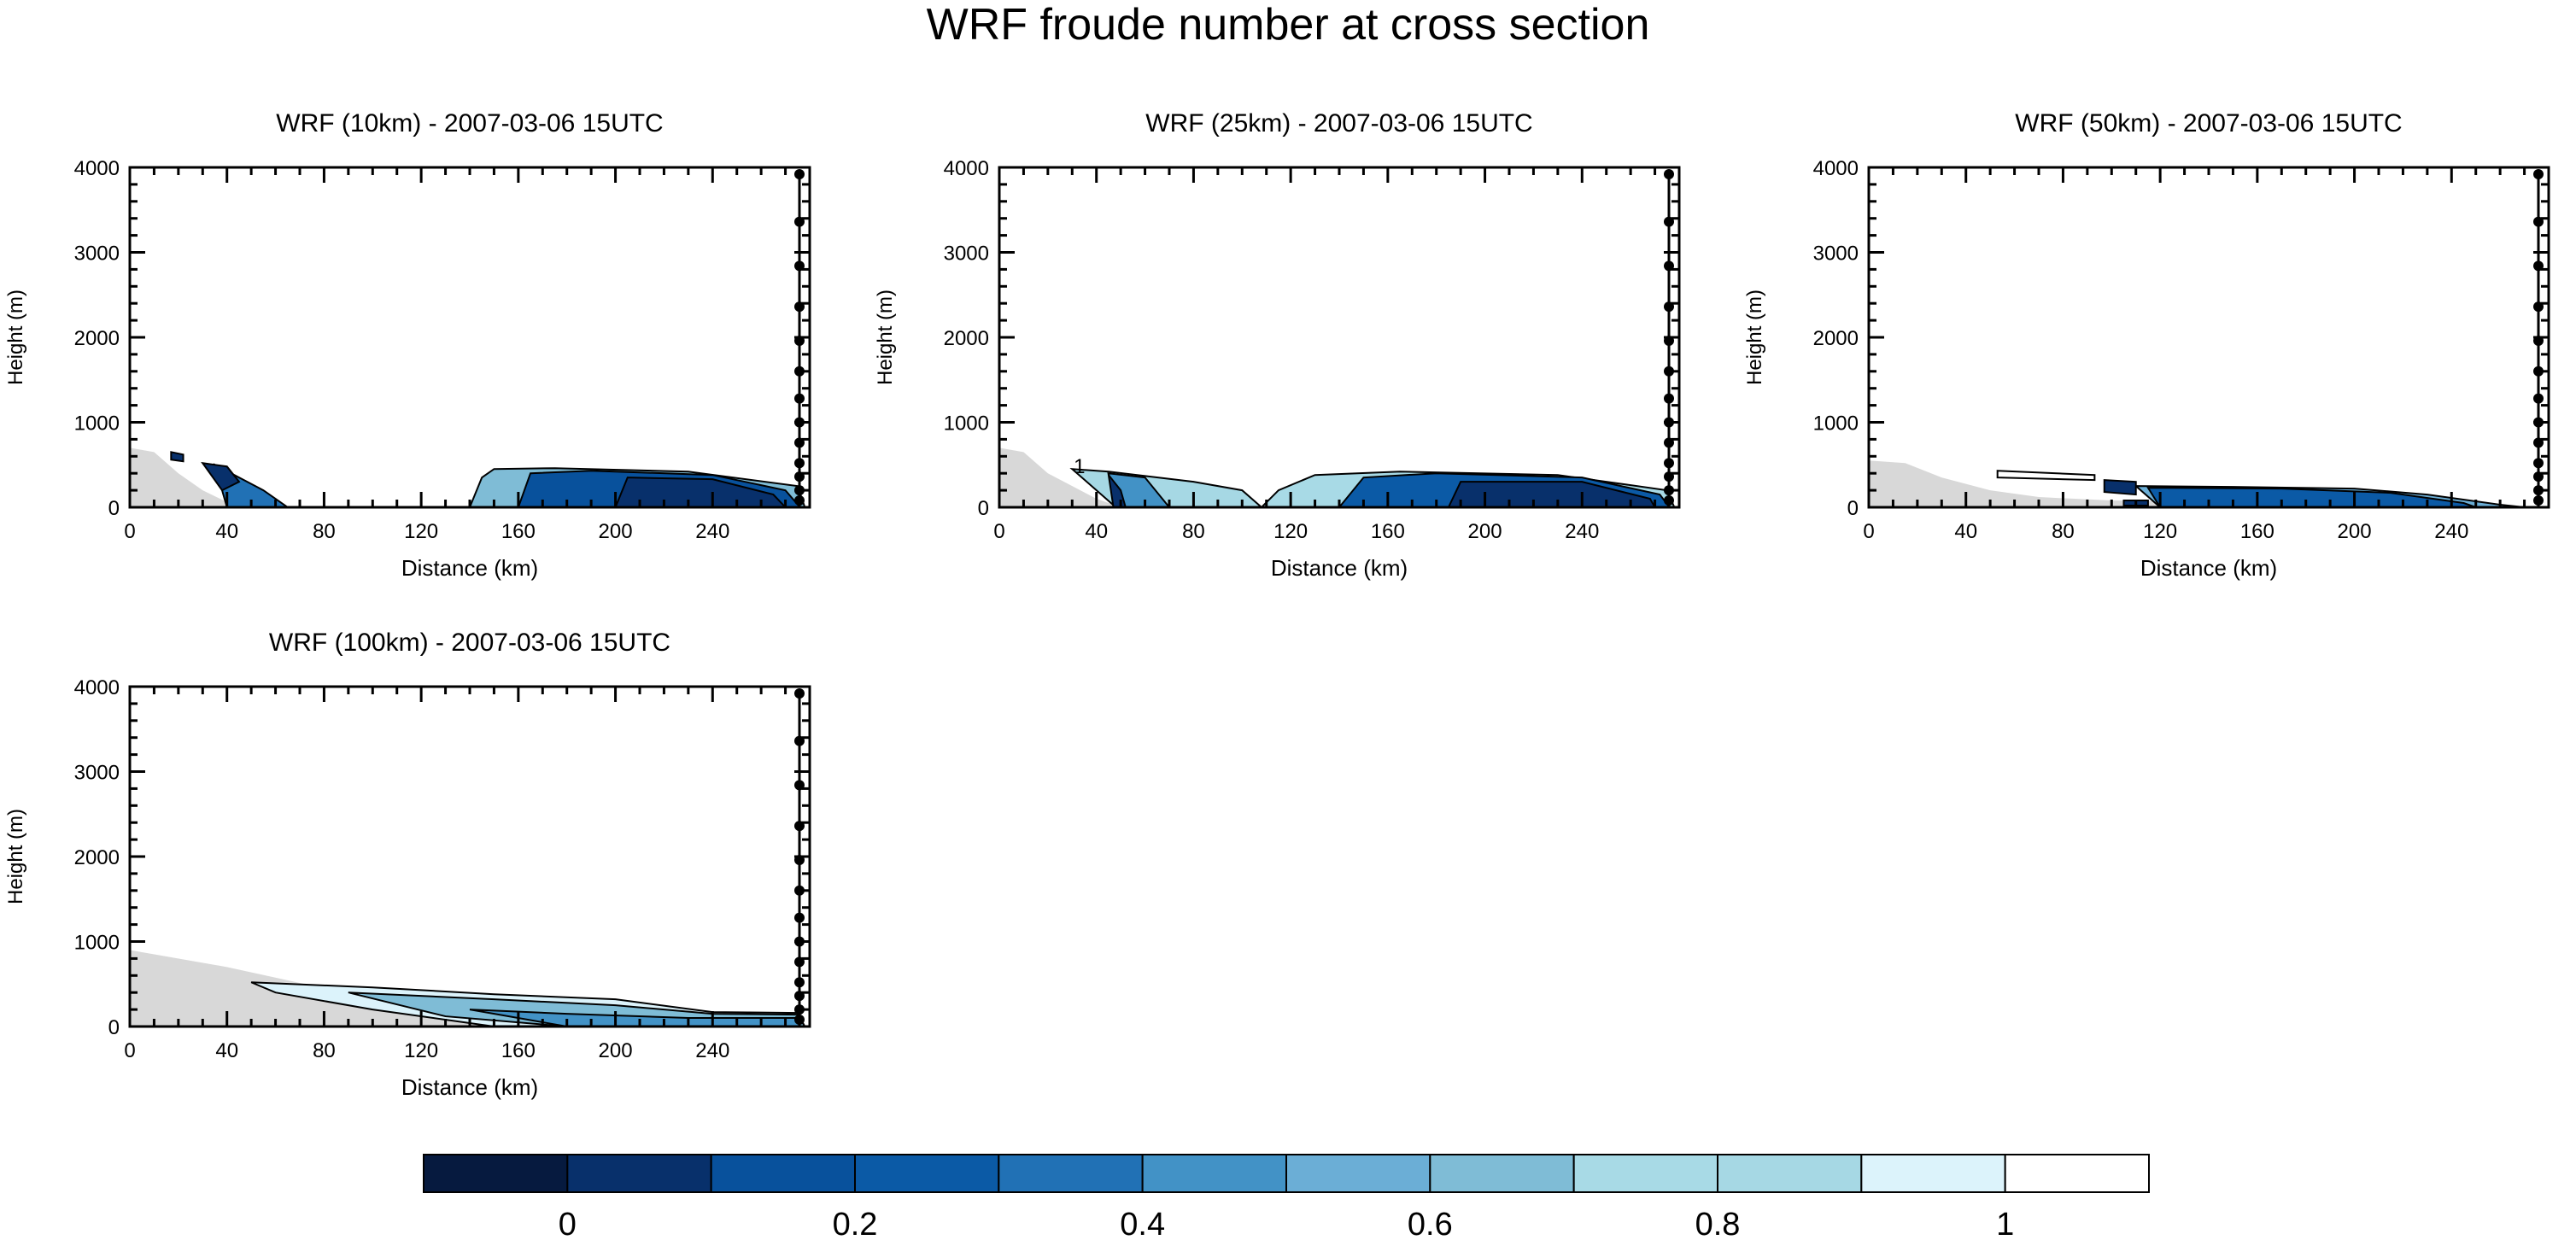 The width and height of the screenshot is (2576, 1240). Describe the element at coordinates (469, 123) in the screenshot. I see `panel-title: WRF (10km) - 2007-03-06 15UTC` at that location.